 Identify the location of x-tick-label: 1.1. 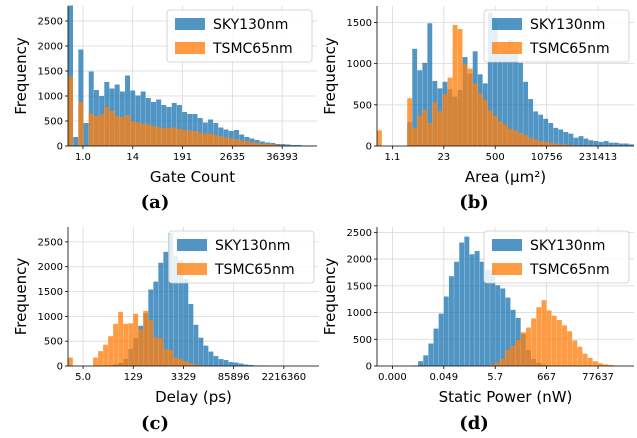
(392, 157).